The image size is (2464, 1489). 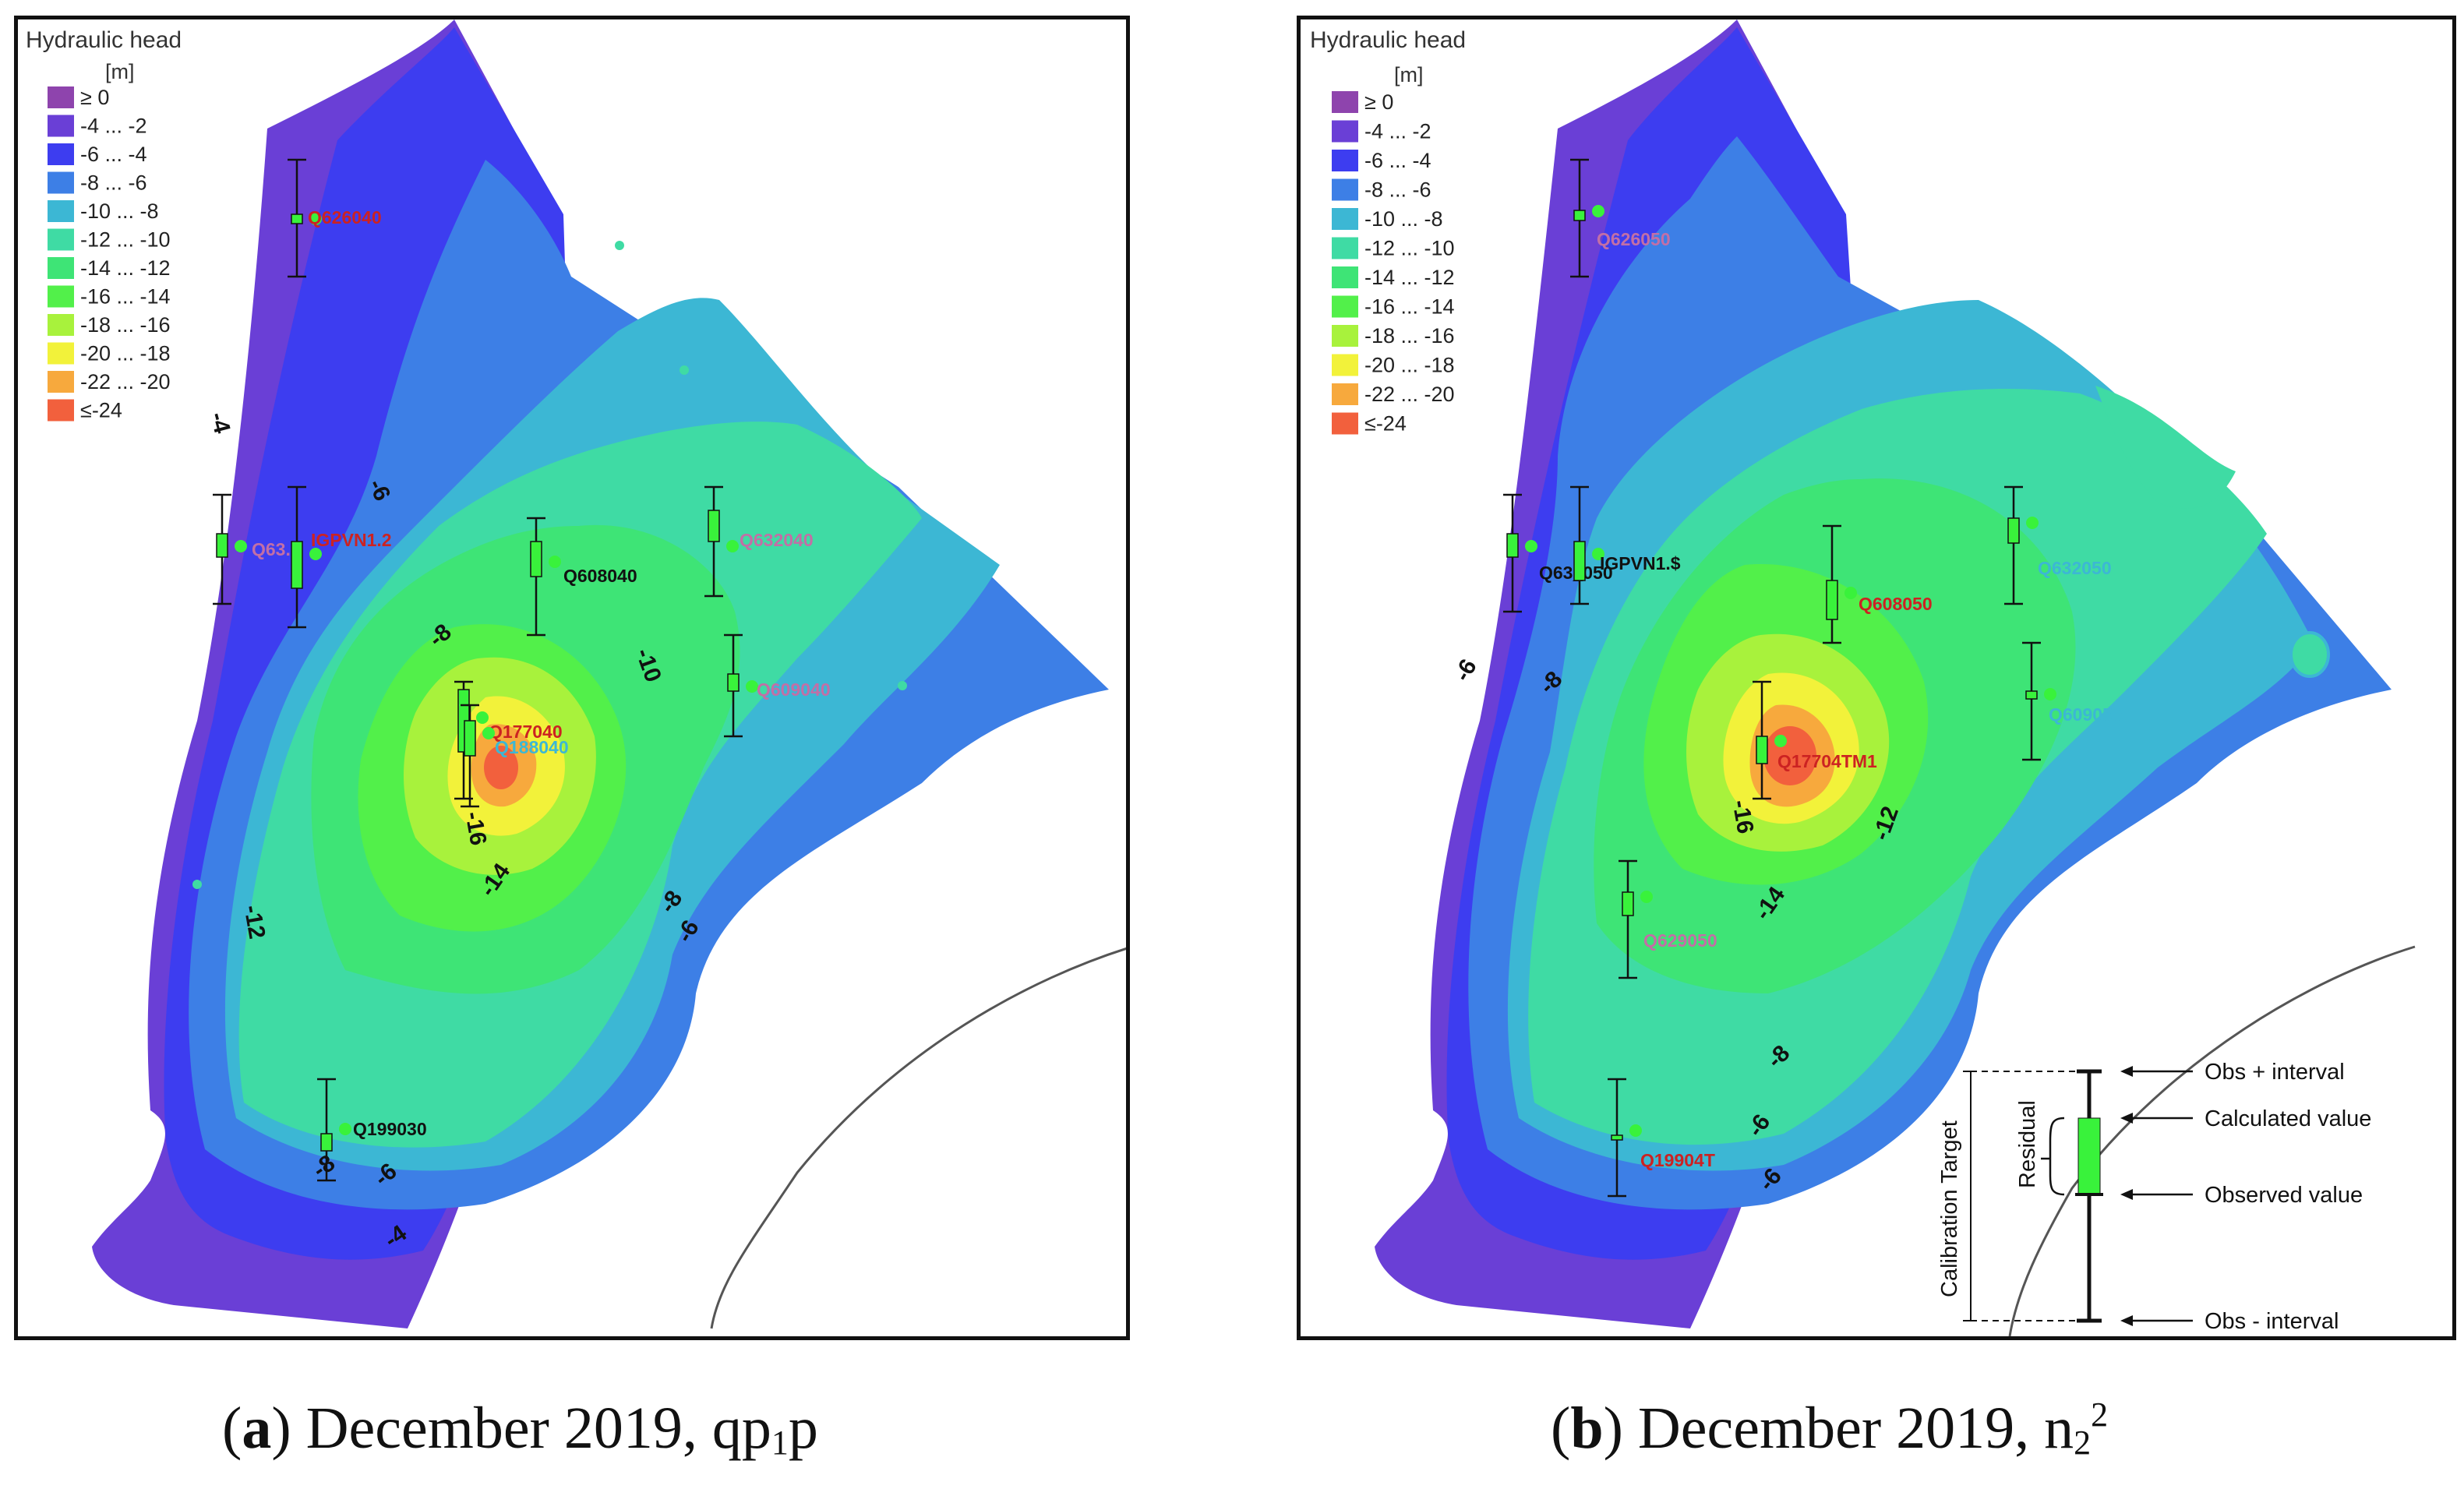 I want to click on contour-label: -12, so click(x=254, y=921).